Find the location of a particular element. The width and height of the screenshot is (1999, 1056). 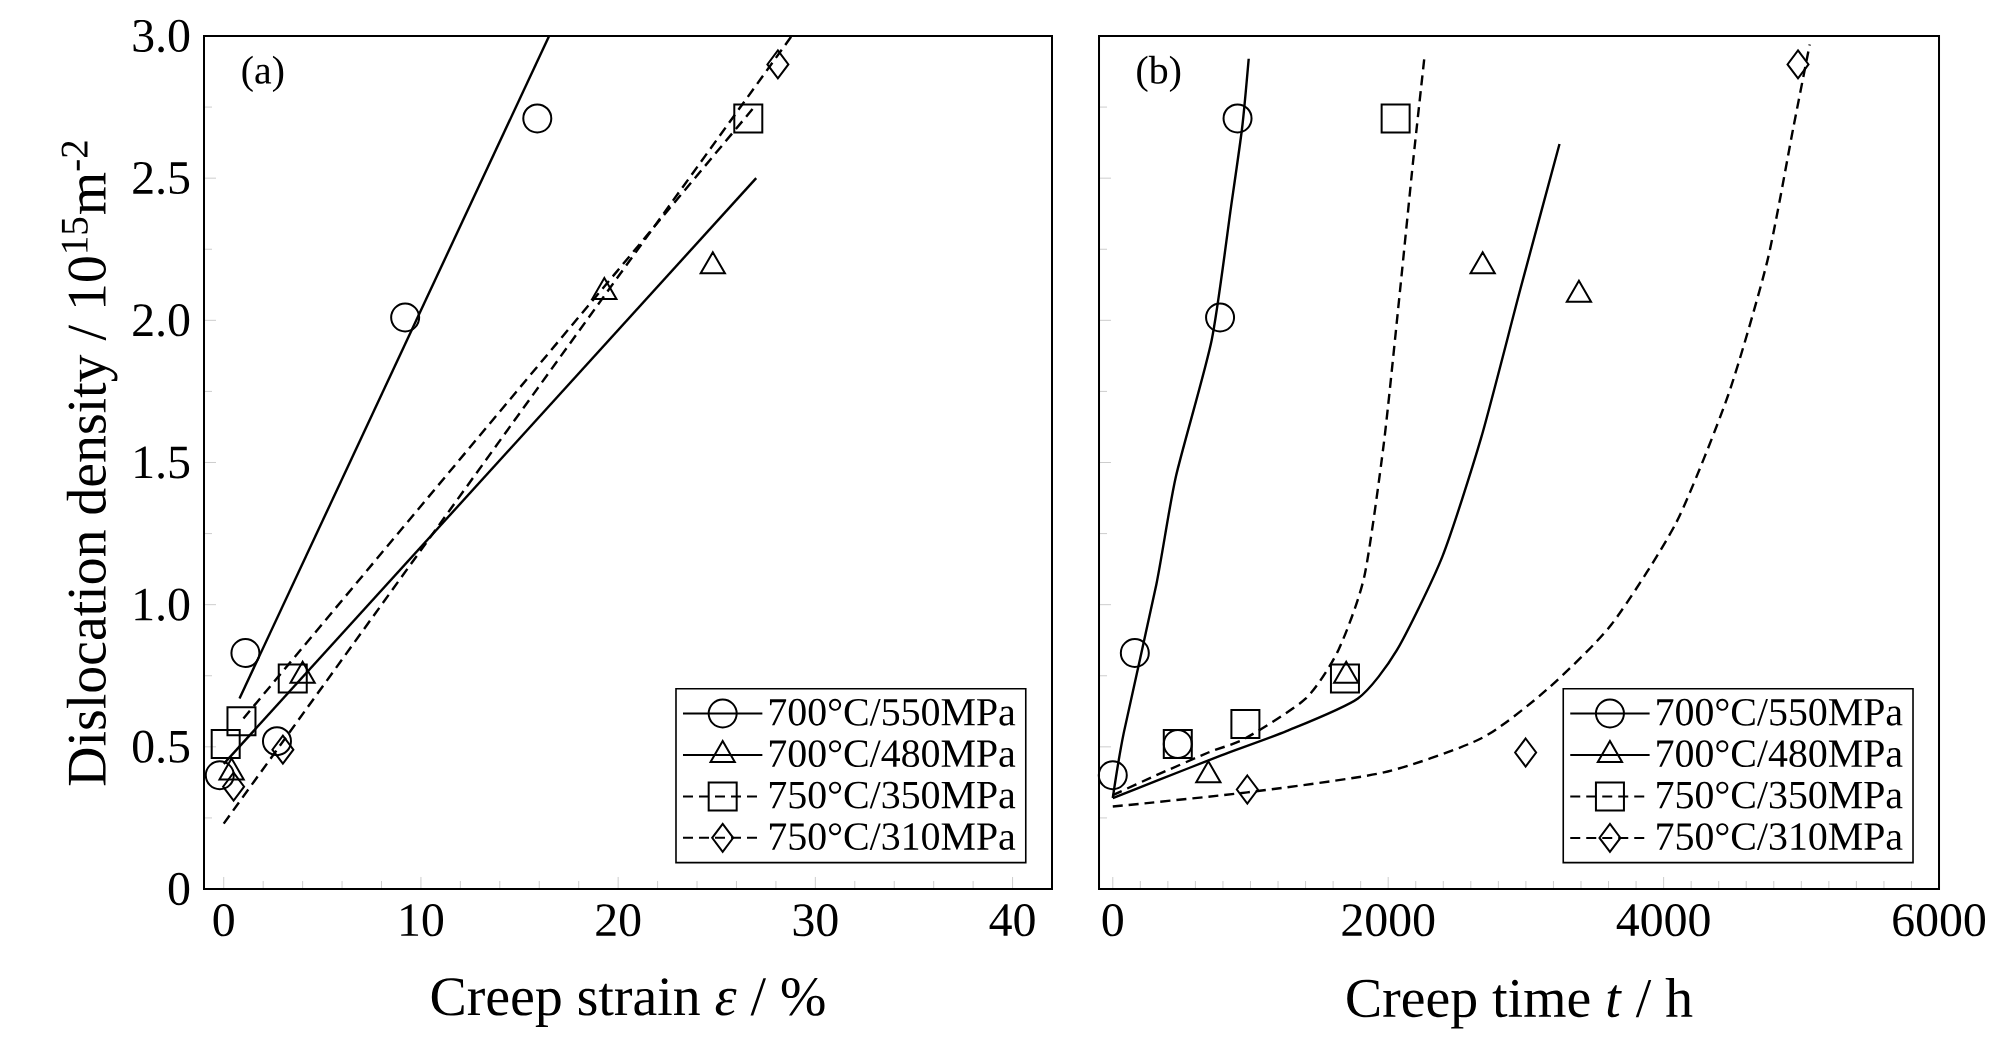

x-tick-label: 20 is located at coordinates (618, 920).